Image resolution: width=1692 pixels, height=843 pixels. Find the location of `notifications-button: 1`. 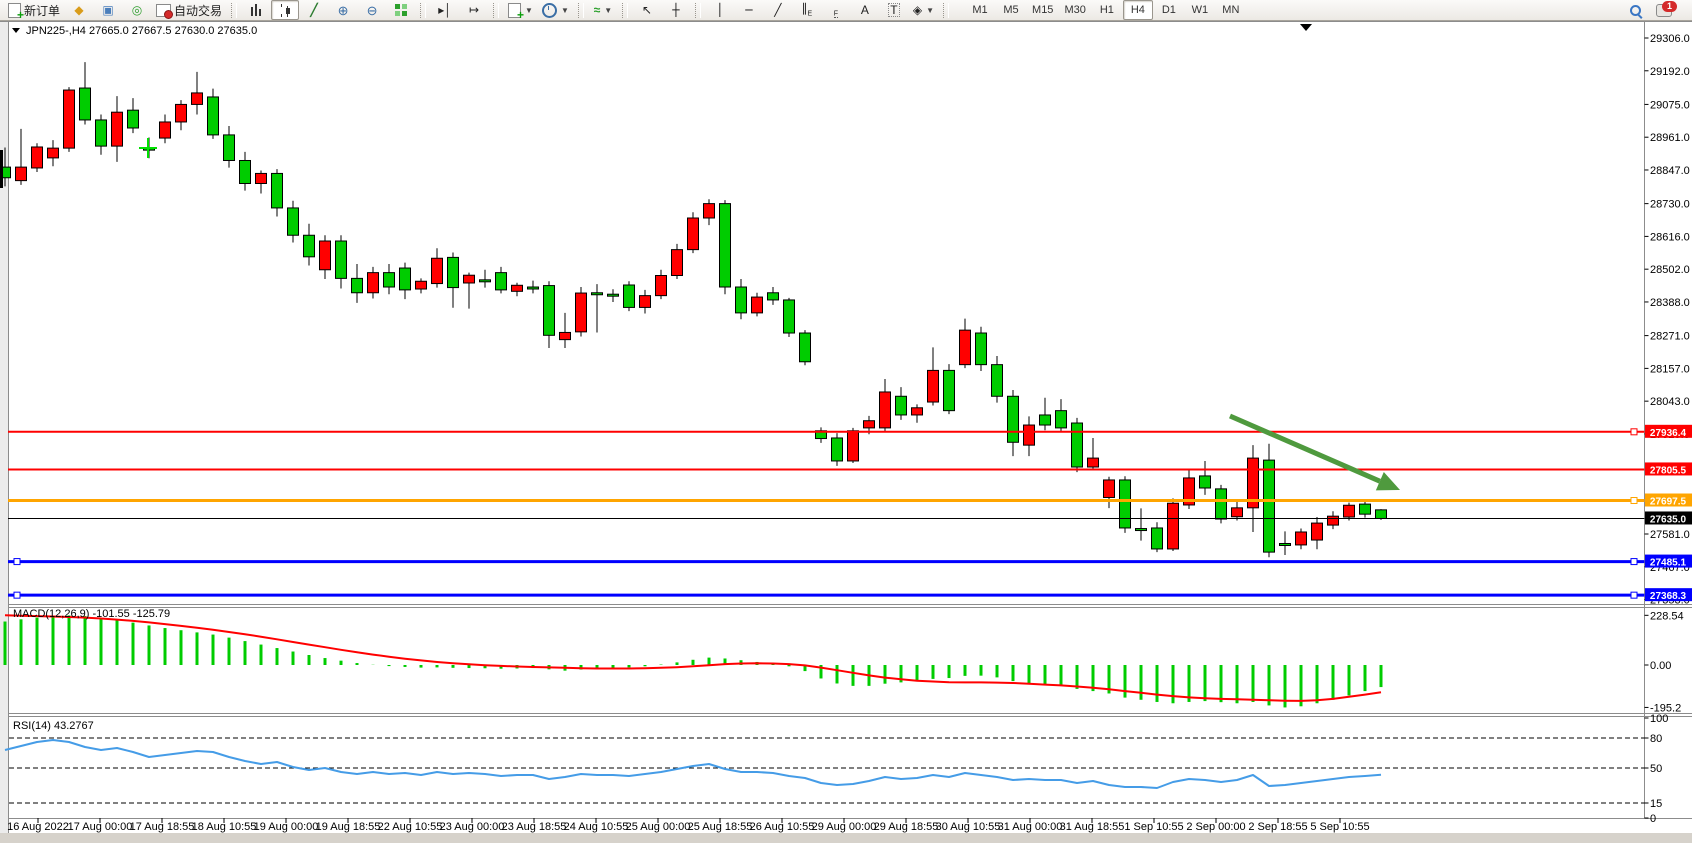

notifications-button: 1 is located at coordinates (1664, 10).